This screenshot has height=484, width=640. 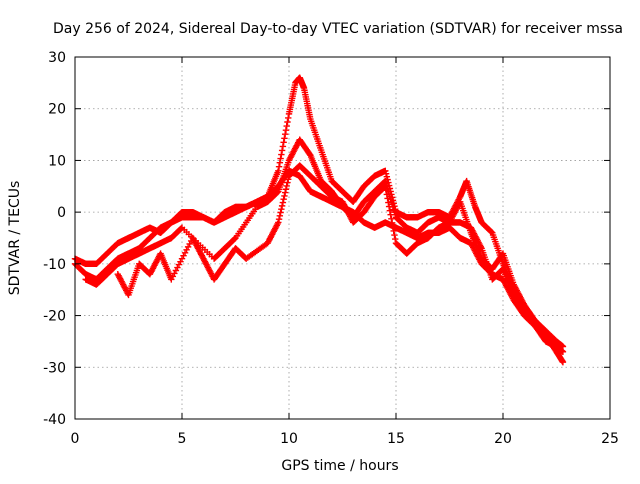 What do you see at coordinates (15, 238) in the screenshot?
I see `y-axis-label: SDTVAR / TECUs` at bounding box center [15, 238].